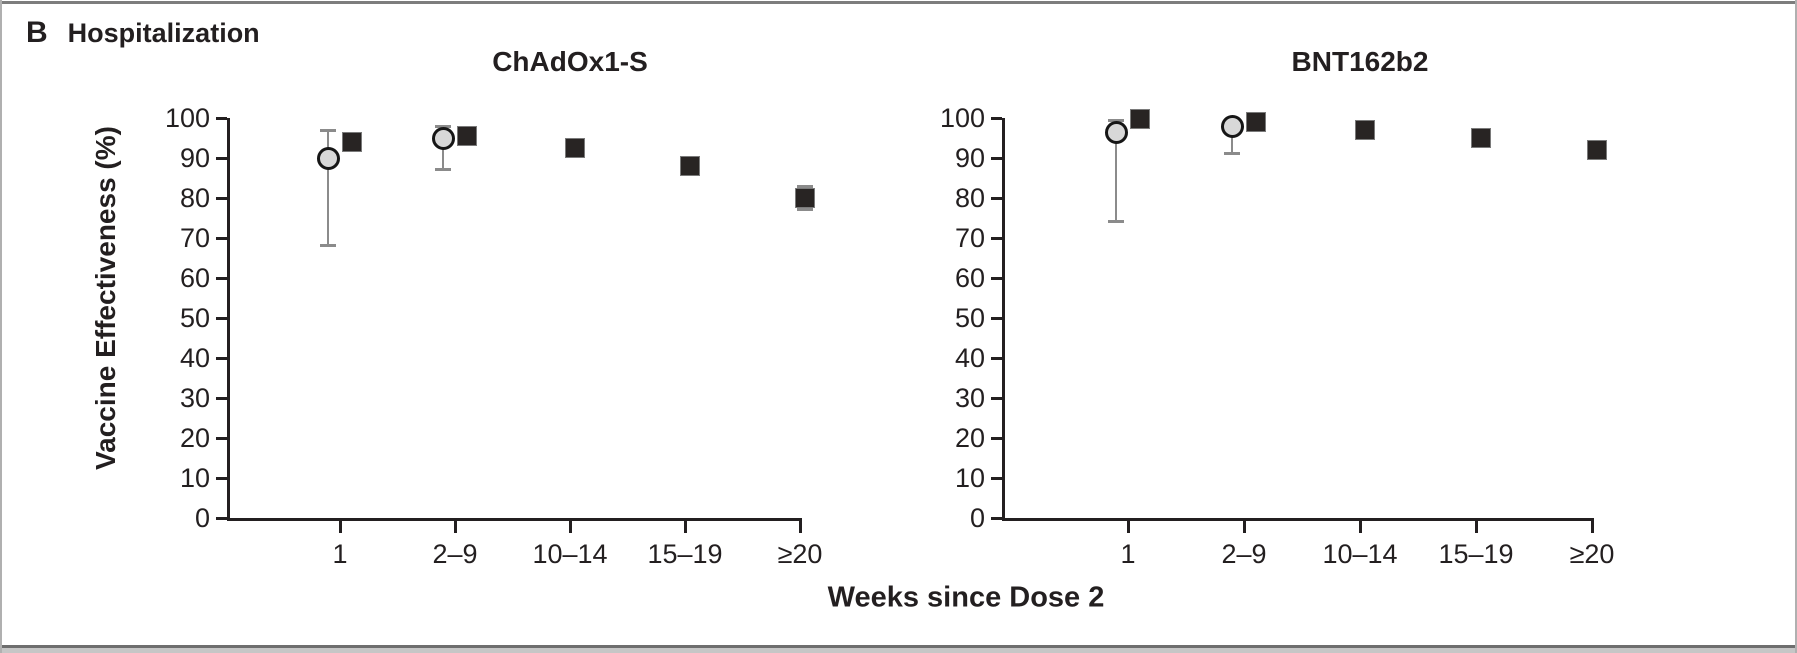 The width and height of the screenshot is (1797, 653). I want to click on panel-title: Hospitalization, so click(163, 33).